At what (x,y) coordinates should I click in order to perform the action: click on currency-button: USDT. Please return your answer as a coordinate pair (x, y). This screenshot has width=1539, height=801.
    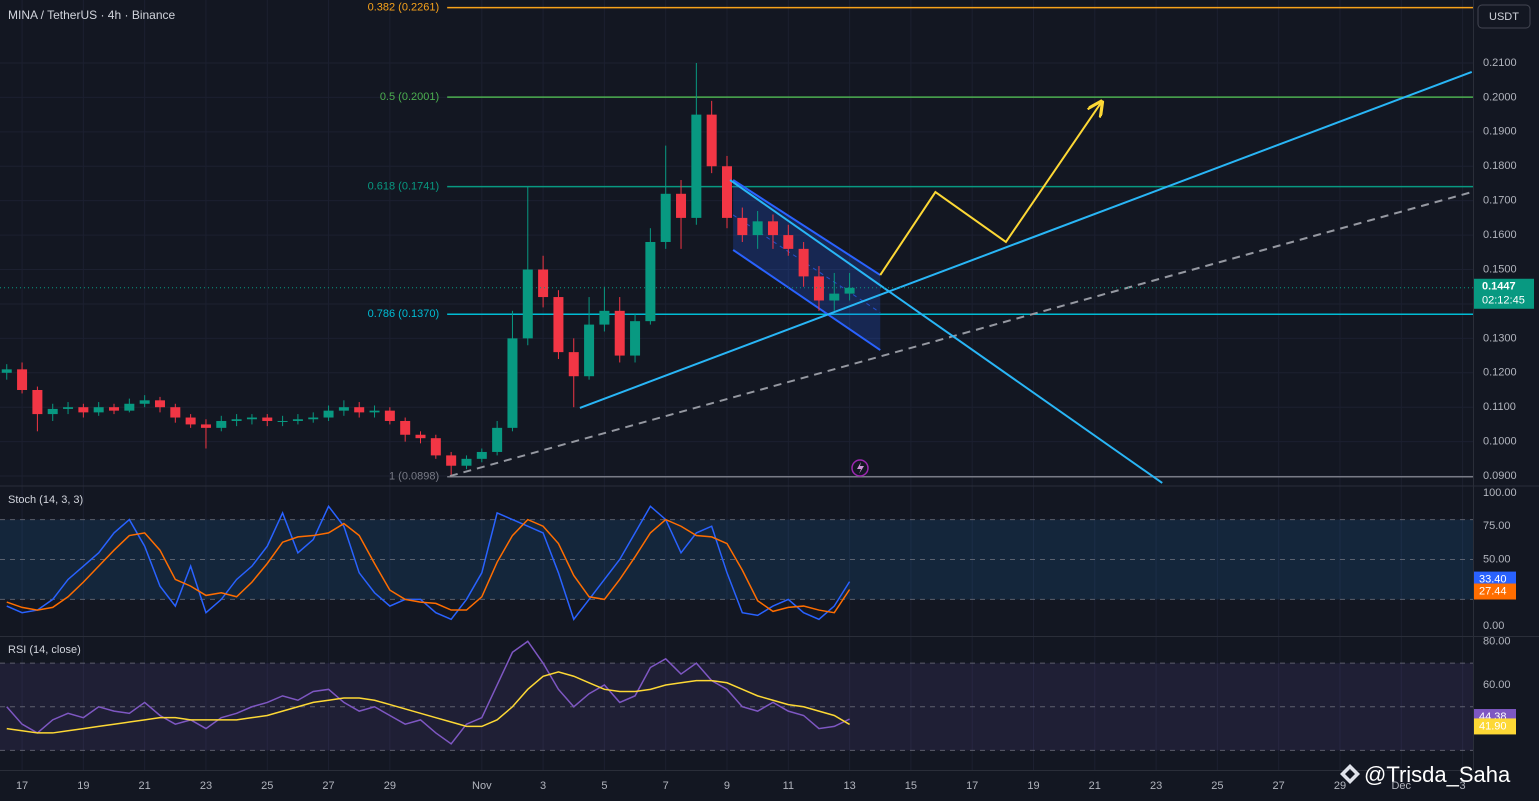
    Looking at the image, I should click on (1504, 16).